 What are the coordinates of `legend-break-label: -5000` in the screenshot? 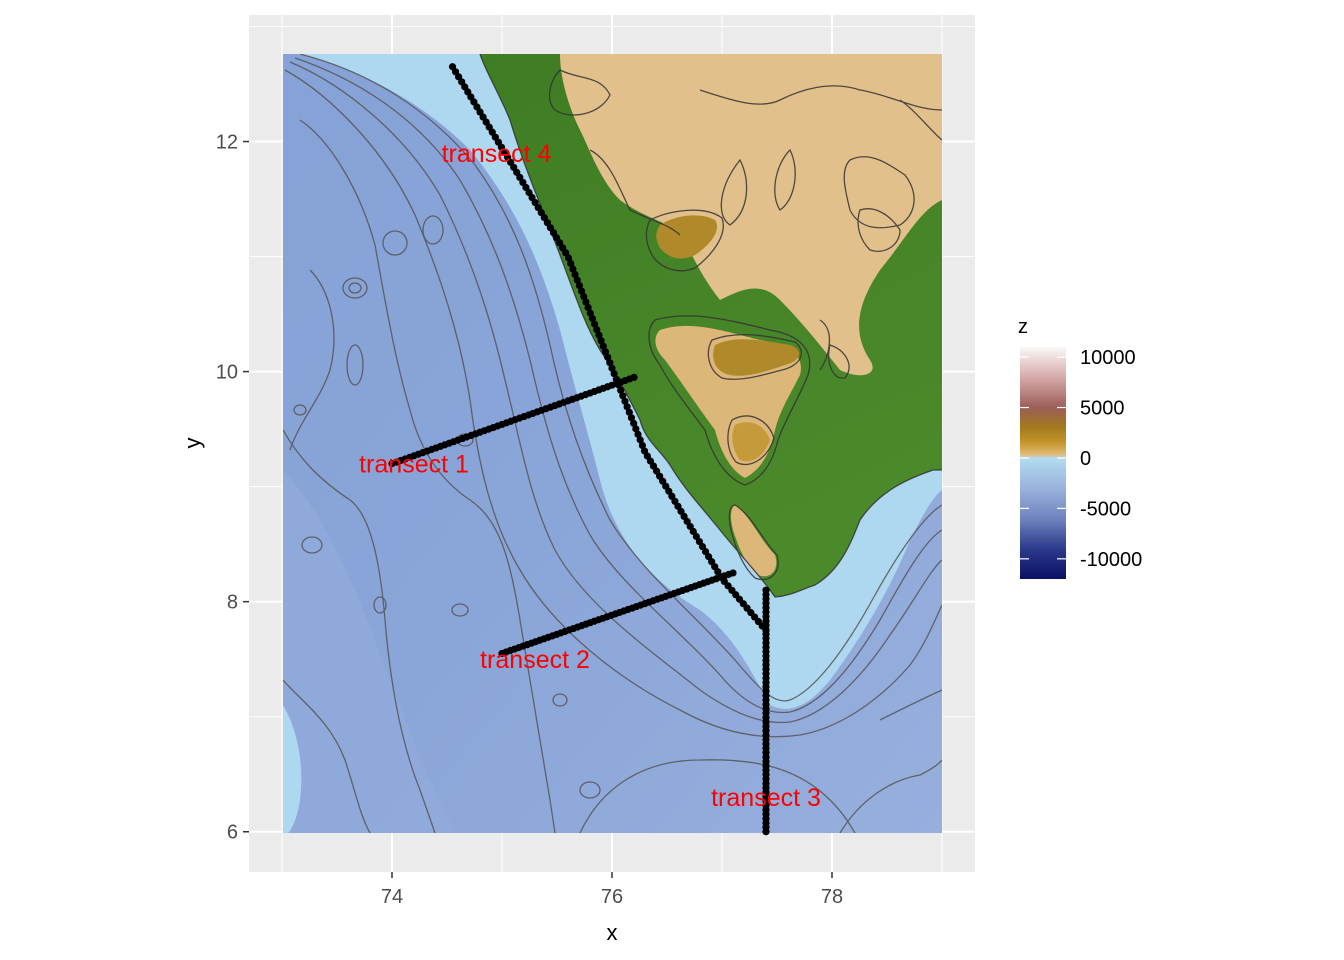 It's located at (1105, 509).